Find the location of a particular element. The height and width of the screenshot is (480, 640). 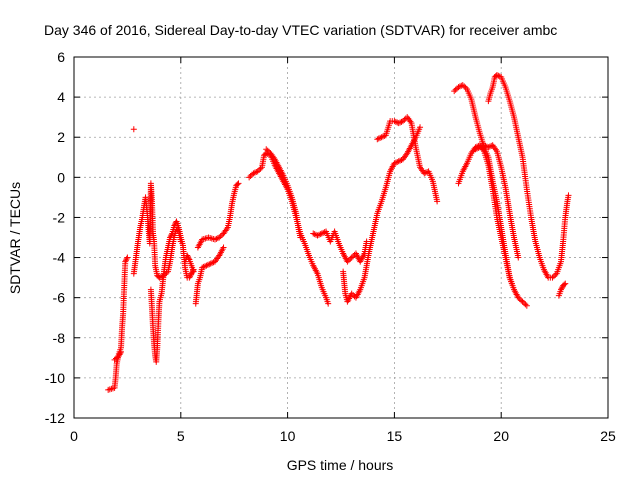

x-tick-label: 5 is located at coordinates (181, 436).